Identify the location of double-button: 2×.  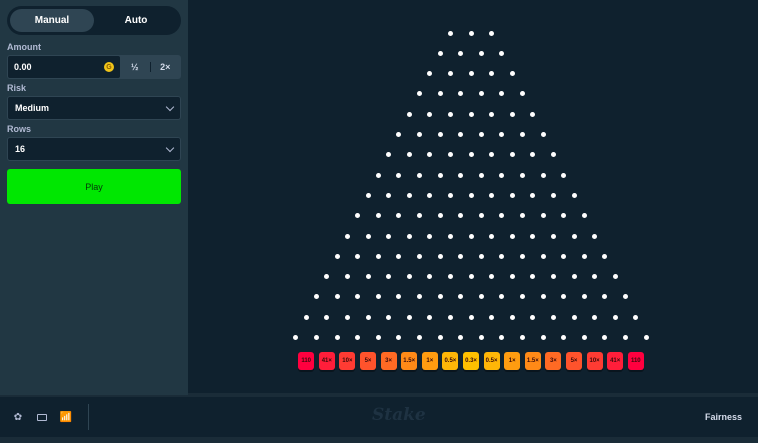
(165, 67).